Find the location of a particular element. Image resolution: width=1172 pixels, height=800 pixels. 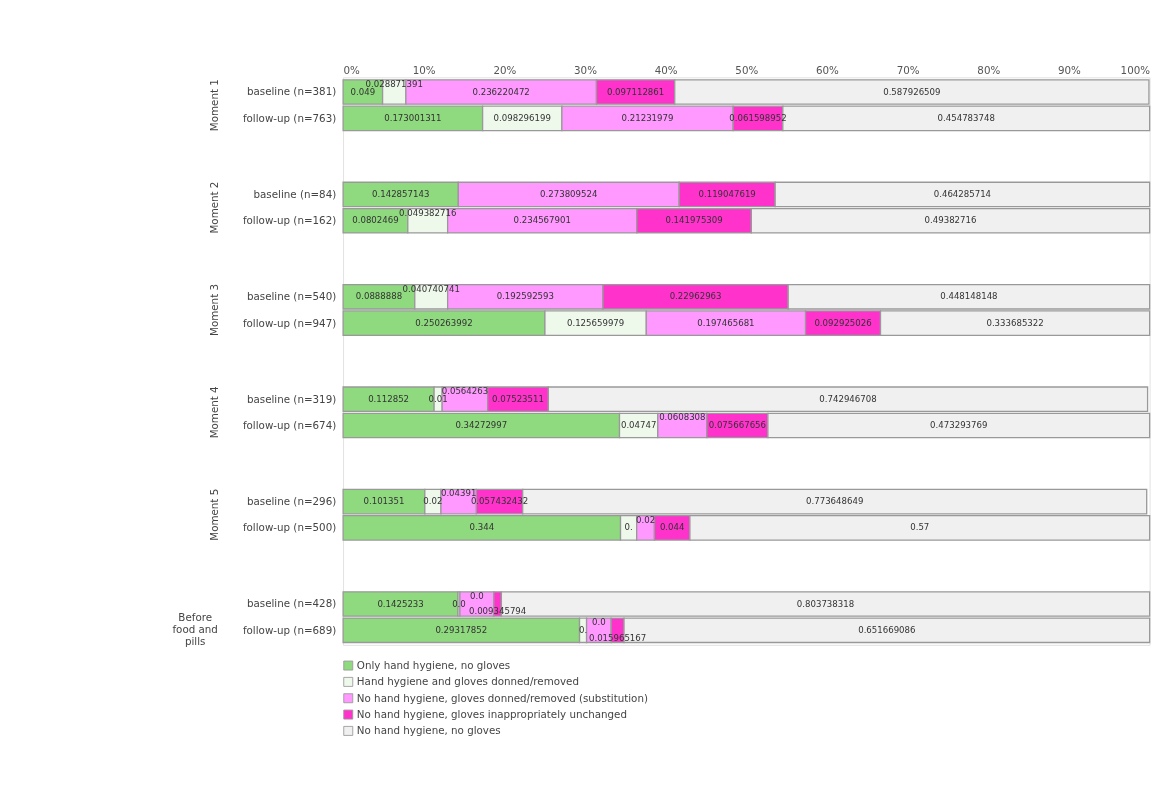

data-label: 0.092925026 is located at coordinates (843, 322).